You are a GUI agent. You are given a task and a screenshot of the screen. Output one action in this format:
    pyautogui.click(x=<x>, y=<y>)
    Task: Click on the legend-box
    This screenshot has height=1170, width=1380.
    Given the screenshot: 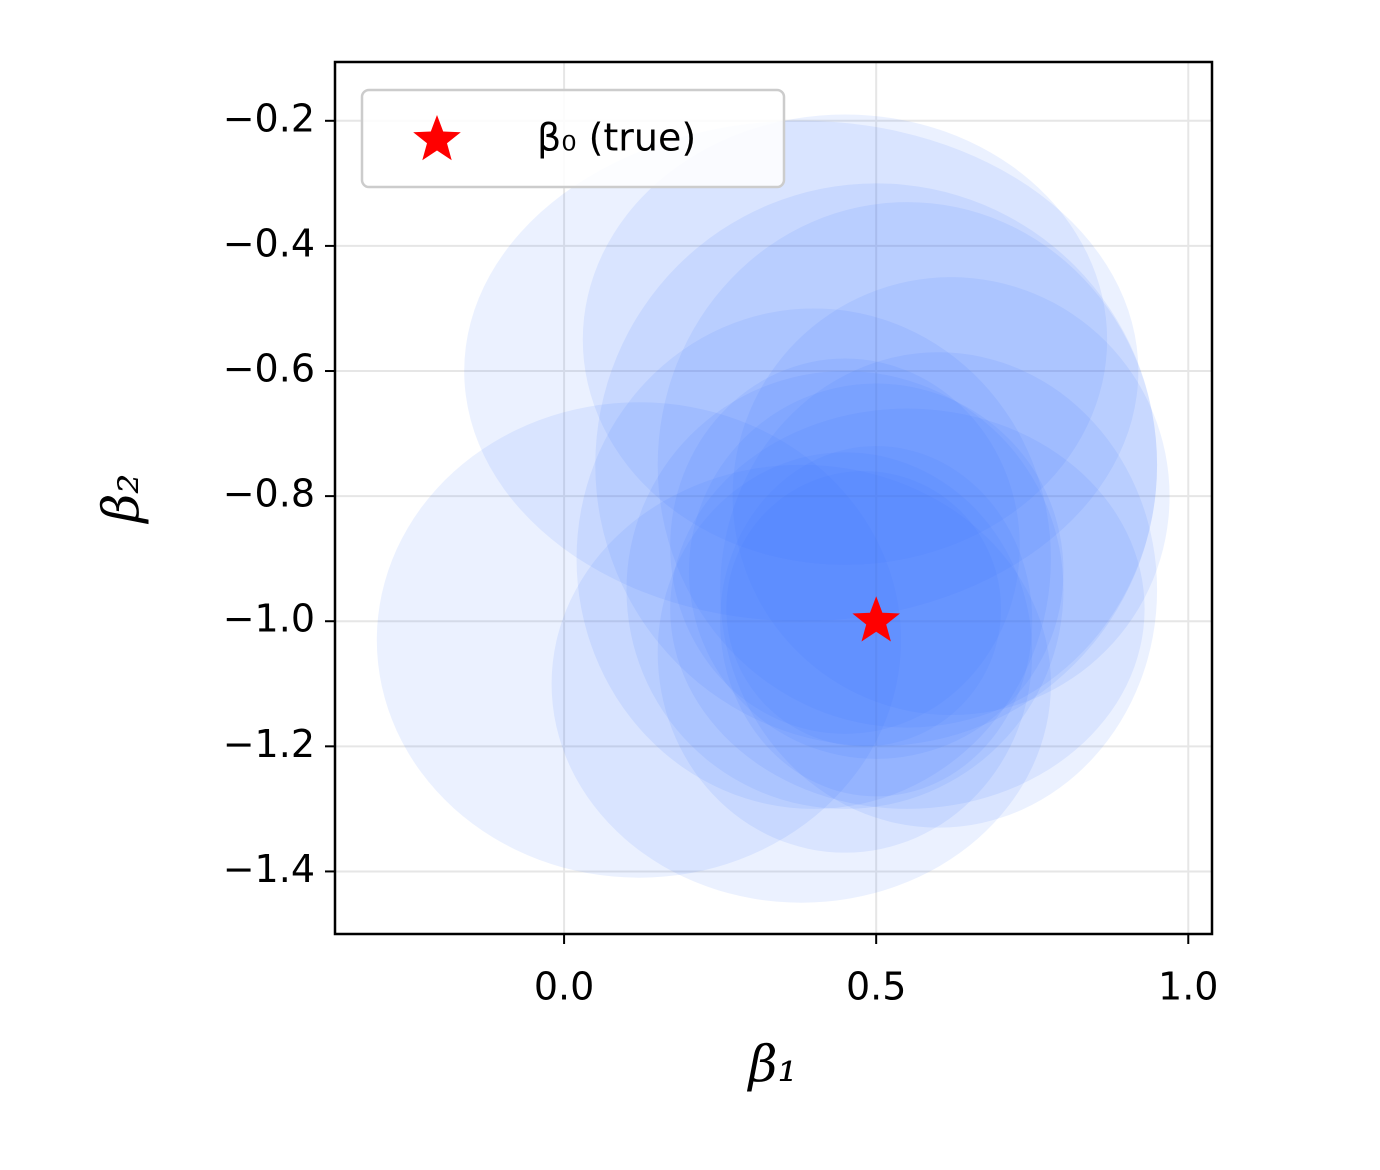 What is the action you would take?
    pyautogui.click(x=573, y=138)
    